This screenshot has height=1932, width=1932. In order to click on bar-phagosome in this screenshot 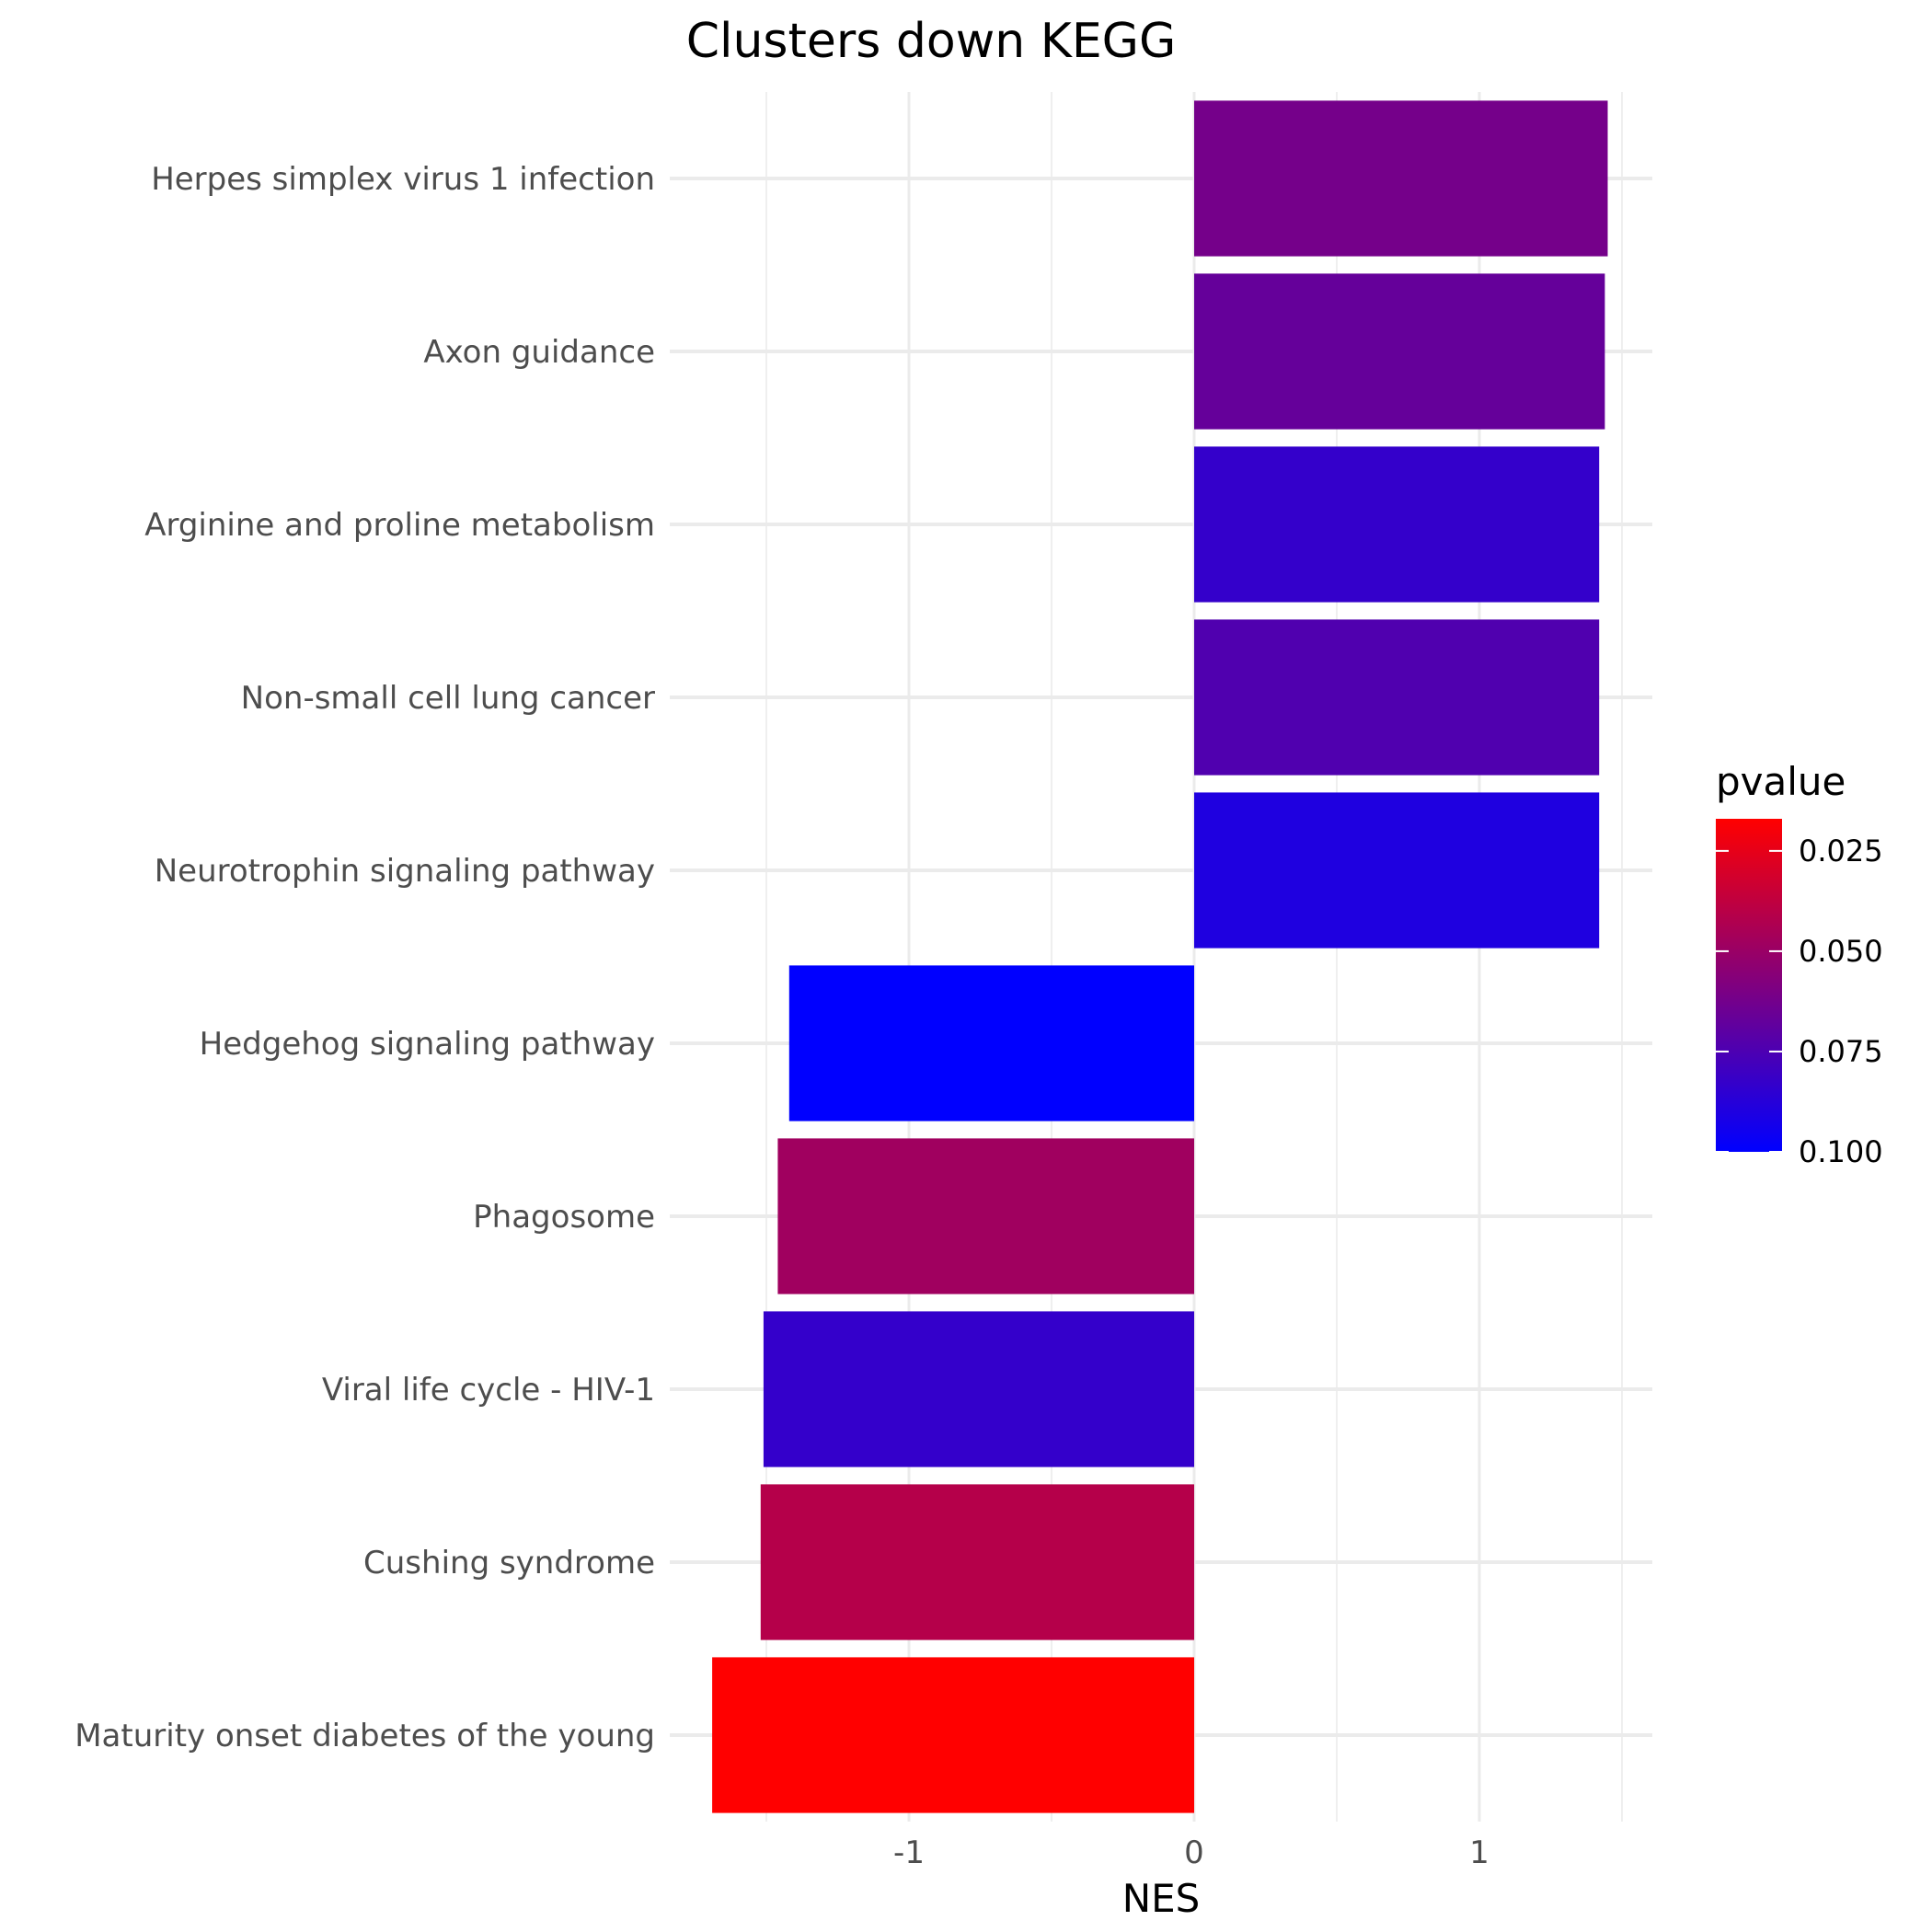, I will do `click(985, 1216)`.